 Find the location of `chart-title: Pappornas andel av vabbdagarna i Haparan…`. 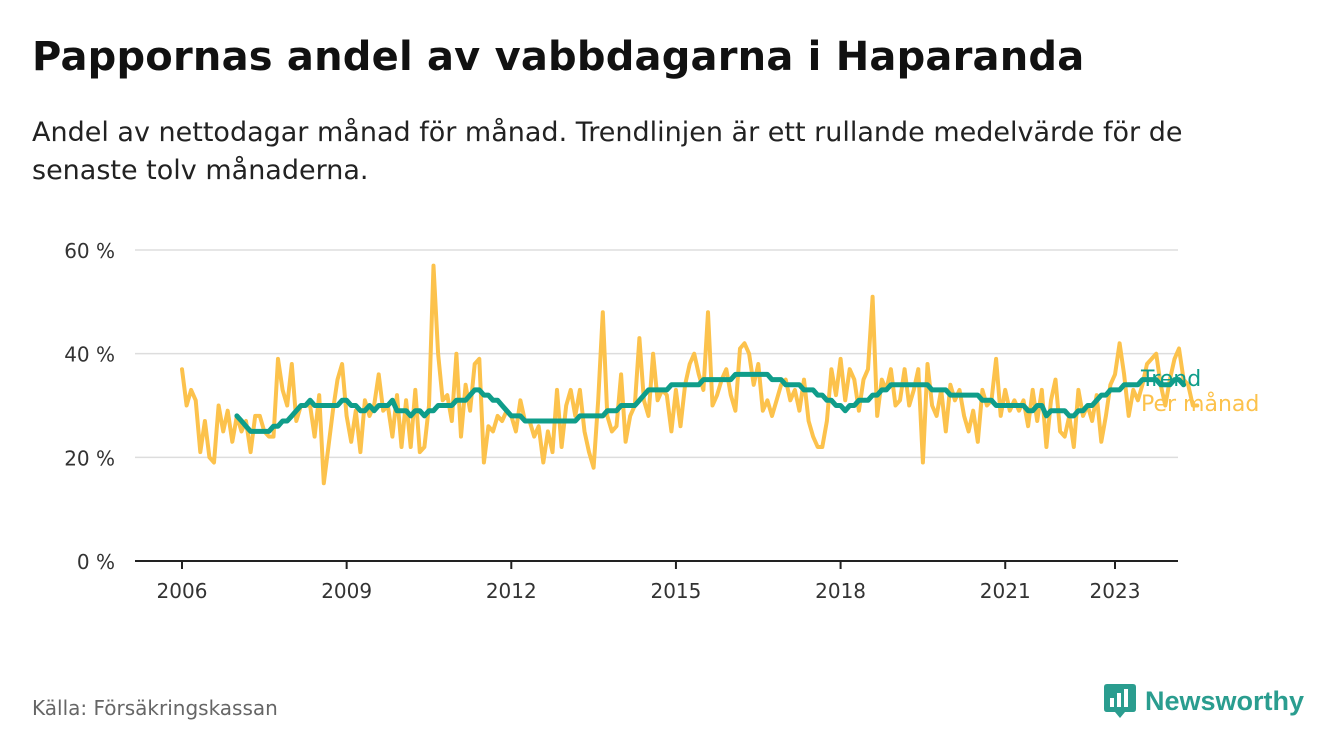

chart-title: Pappornas andel av vabbdagarna i Haparan… is located at coordinates (558, 57).